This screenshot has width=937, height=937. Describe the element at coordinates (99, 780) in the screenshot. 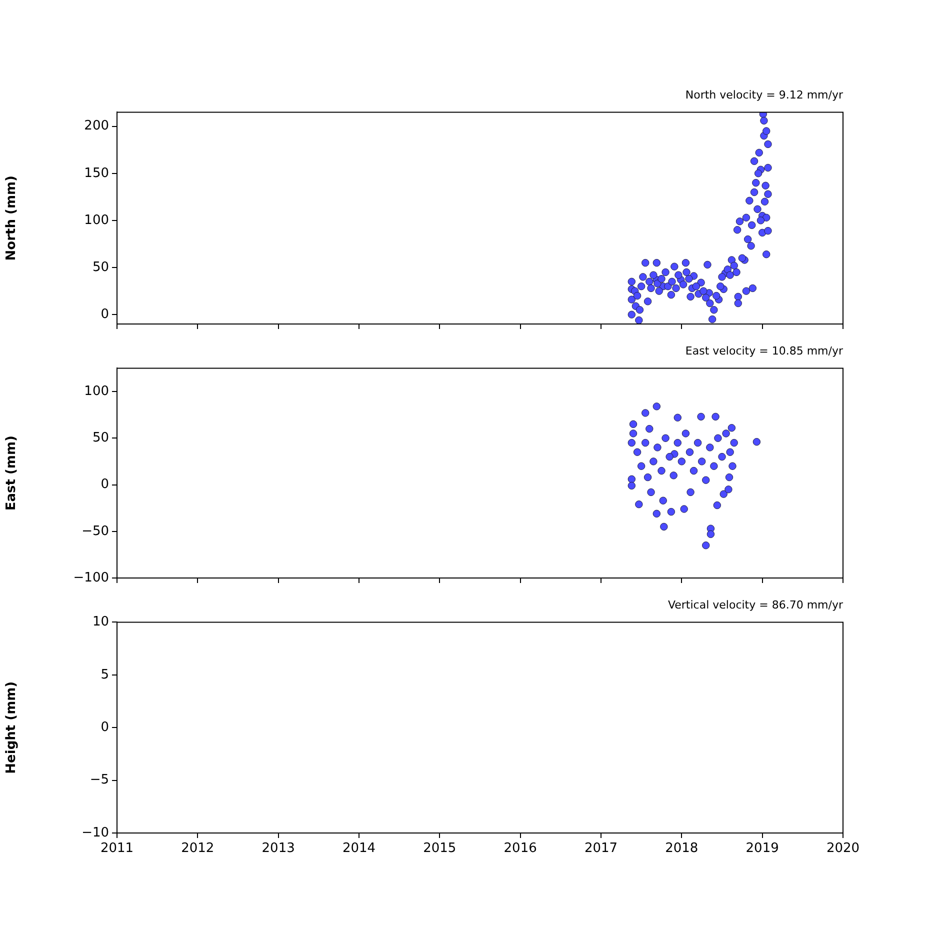

I see `y-tick-label: −5` at that location.